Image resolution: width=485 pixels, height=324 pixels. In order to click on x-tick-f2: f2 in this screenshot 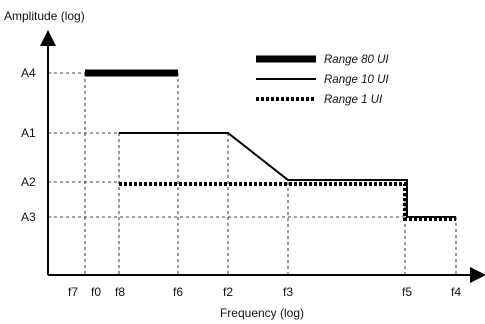, I will do `click(228, 292)`.